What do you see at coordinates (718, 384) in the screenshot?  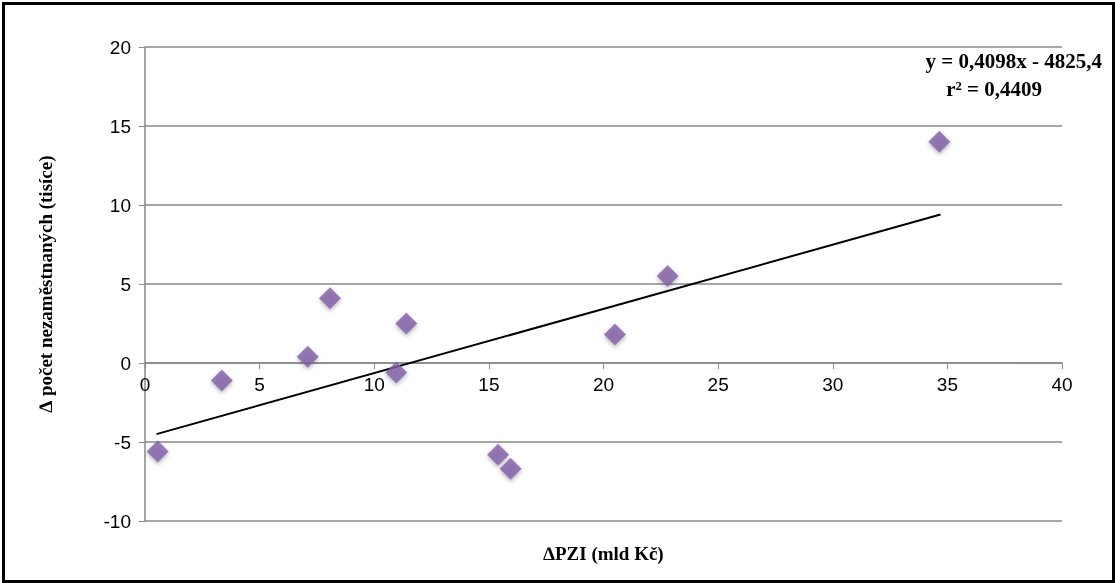 I see `x-tick-label: 25` at bounding box center [718, 384].